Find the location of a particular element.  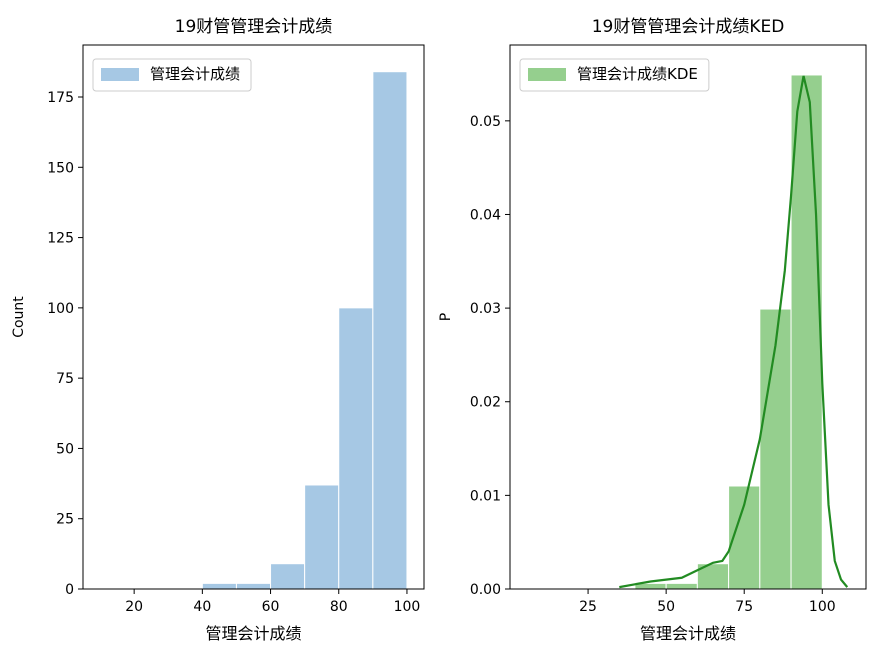

x-tick-label: 75 is located at coordinates (744, 607).